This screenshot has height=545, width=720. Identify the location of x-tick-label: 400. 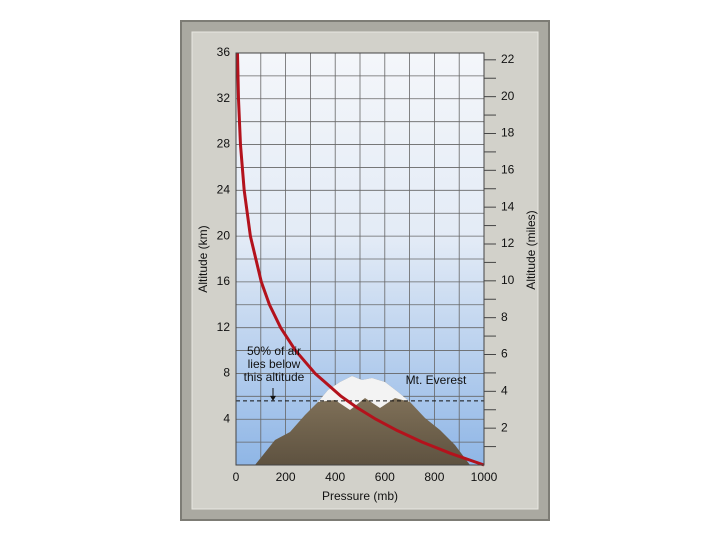
(335, 477).